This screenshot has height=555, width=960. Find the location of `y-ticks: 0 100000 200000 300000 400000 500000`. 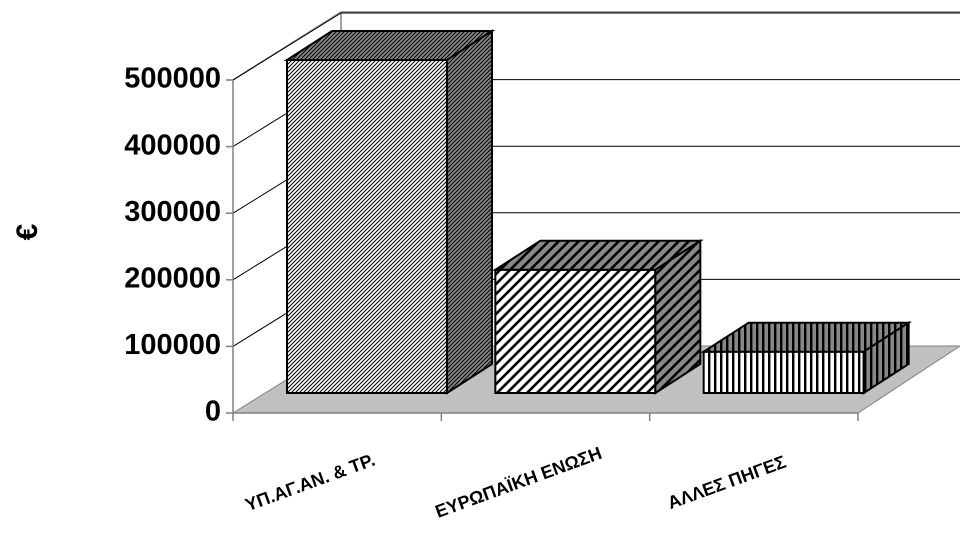

y-ticks: 0 100000 200000 300000 400000 500000 is located at coordinates (178, 245).